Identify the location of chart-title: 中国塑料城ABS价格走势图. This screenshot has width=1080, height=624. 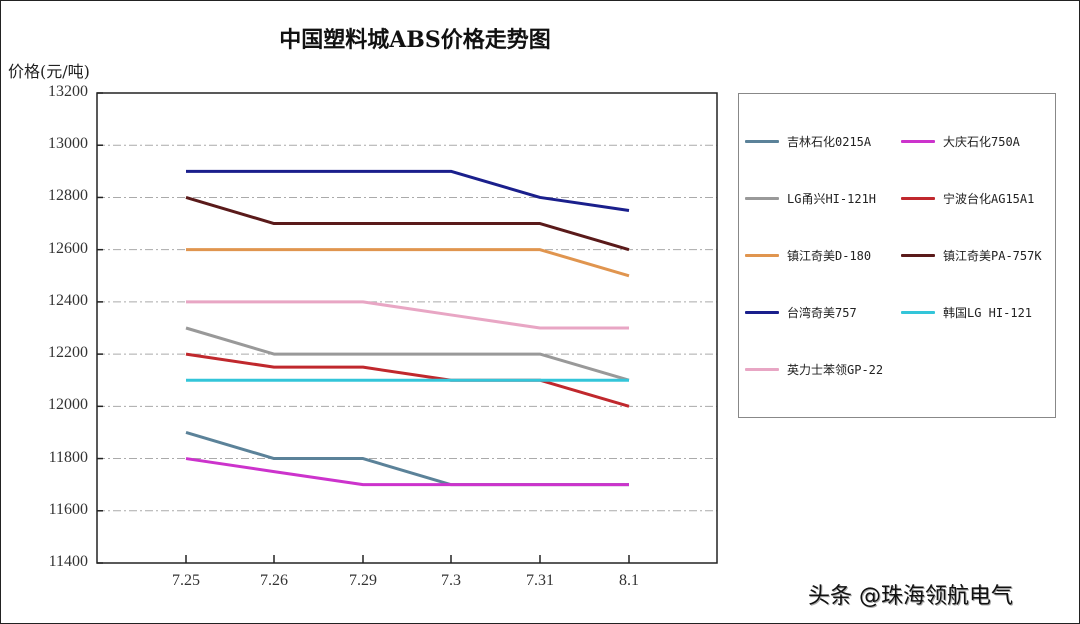
(415, 40).